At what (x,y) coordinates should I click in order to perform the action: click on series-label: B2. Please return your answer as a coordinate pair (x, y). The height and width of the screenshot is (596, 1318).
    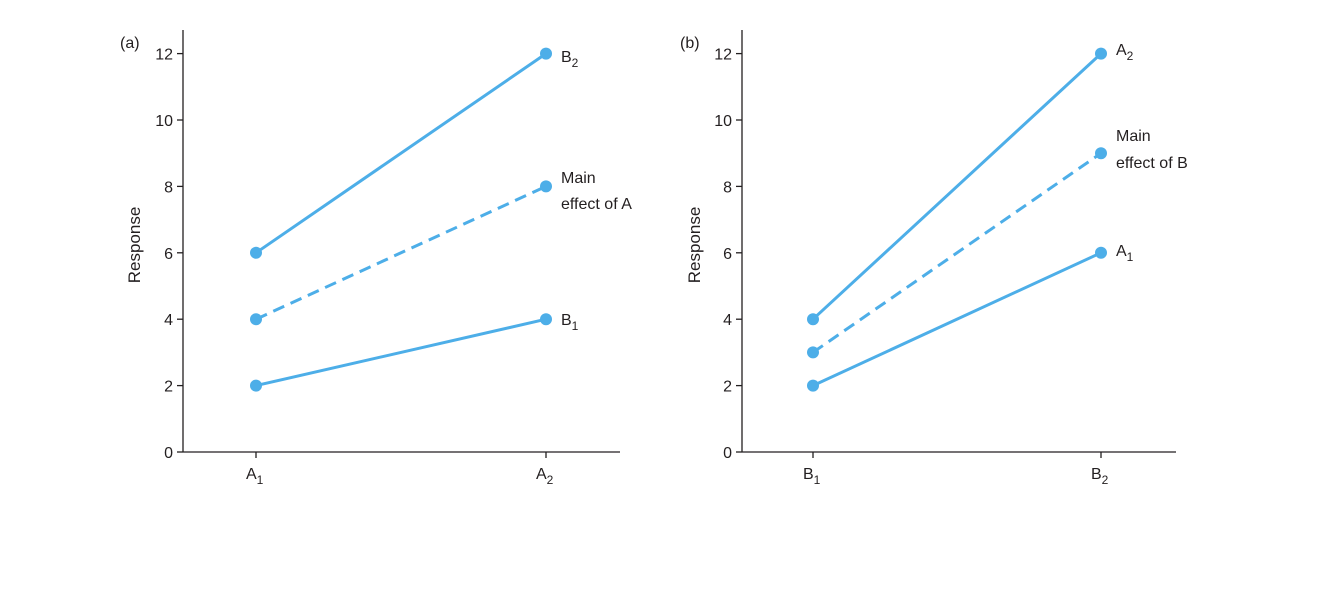
    Looking at the image, I should click on (570, 59).